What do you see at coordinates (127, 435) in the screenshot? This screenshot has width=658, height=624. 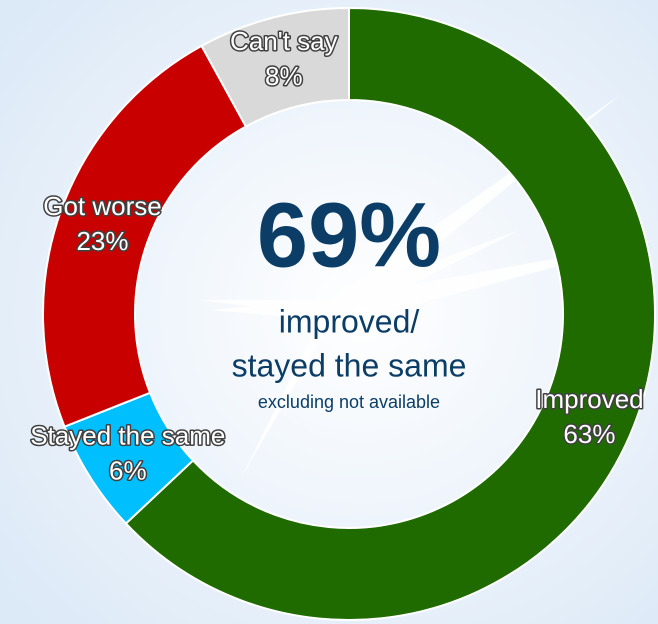 I see `segment-label: Stayed the same` at bounding box center [127, 435].